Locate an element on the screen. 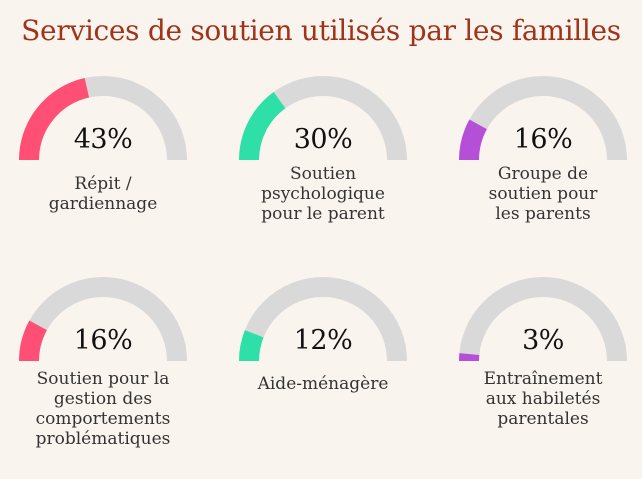 The image size is (642, 479). gauge-1: 43% Répit /gardiennage is located at coordinates (103, 178).